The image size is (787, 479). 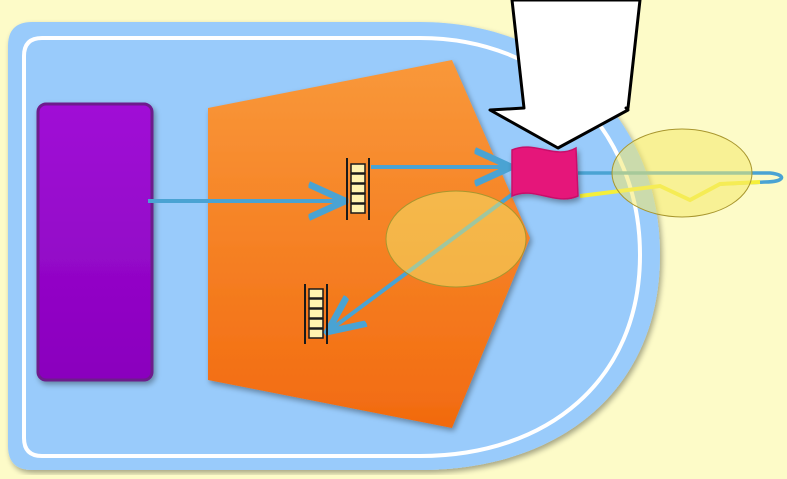 What do you see at coordinates (545, 173) in the screenshot?
I see `pink-connector` at bounding box center [545, 173].